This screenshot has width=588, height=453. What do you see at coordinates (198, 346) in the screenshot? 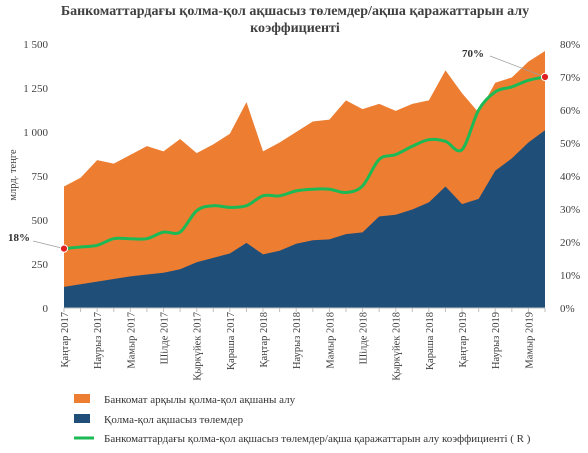
I see `x-tick-label: Қыркүйек 2017` at bounding box center [198, 346].